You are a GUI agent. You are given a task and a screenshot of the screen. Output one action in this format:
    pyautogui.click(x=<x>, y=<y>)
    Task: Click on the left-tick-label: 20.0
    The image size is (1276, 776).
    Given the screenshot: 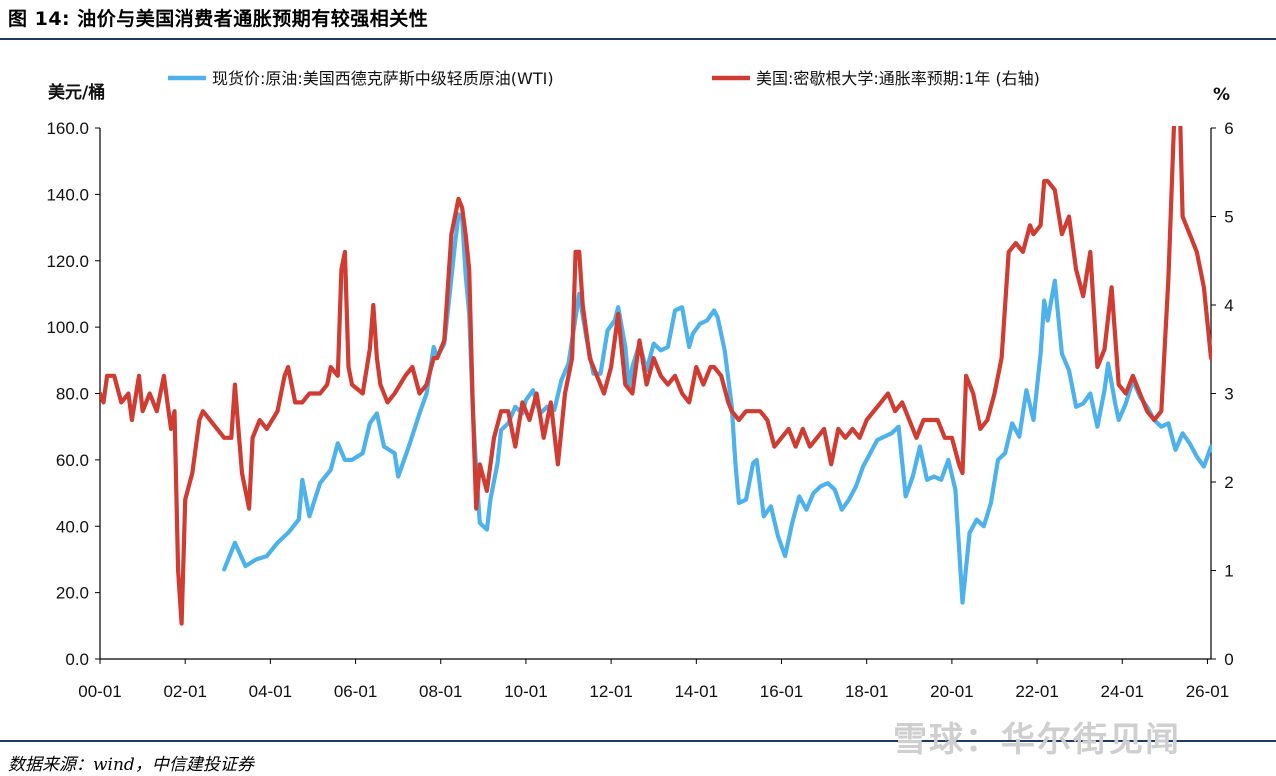 What is the action you would take?
    pyautogui.click(x=72, y=593)
    